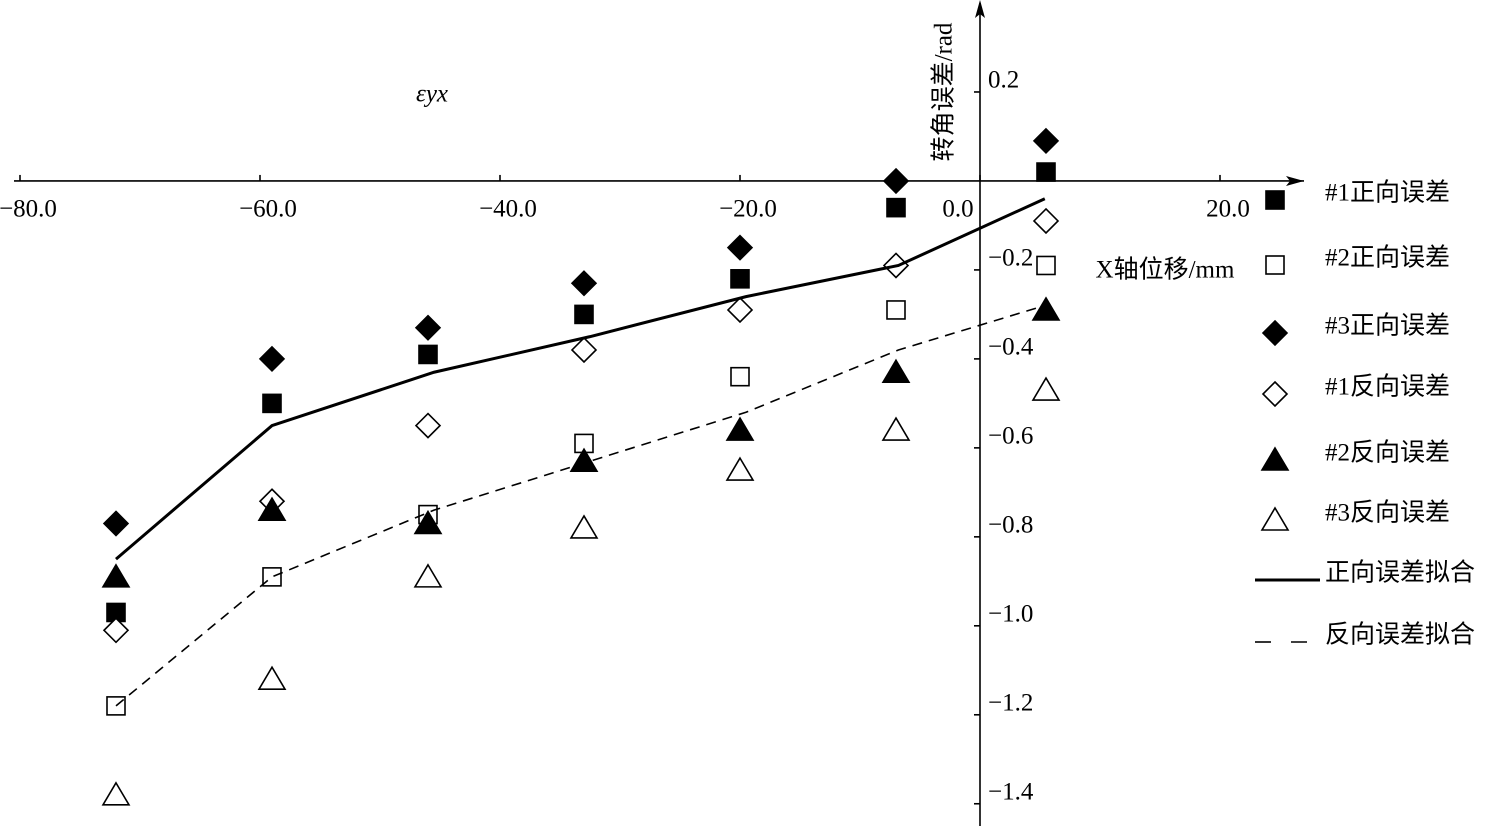 This screenshot has width=1509, height=828. What do you see at coordinates (1400, 635) in the screenshot?
I see `legend-label: 反向误差拟合` at bounding box center [1400, 635].